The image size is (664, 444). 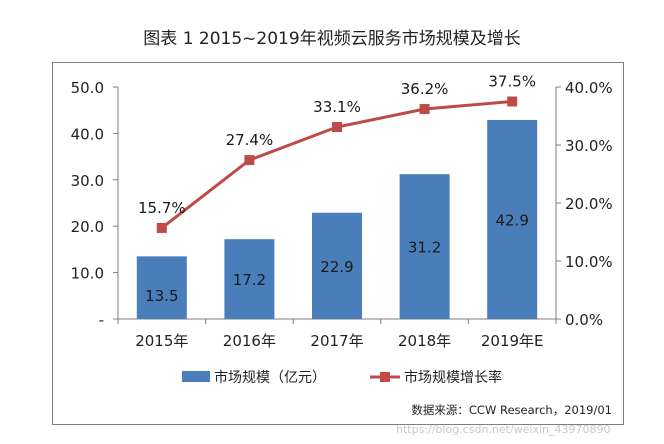 What do you see at coordinates (589, 88) in the screenshot?
I see `right-tick-label: 40.0%` at bounding box center [589, 88].